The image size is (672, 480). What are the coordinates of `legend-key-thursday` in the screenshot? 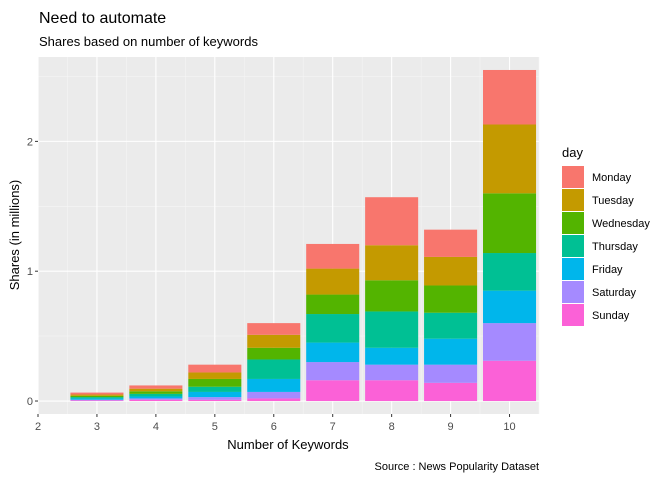 It's located at (573, 246).